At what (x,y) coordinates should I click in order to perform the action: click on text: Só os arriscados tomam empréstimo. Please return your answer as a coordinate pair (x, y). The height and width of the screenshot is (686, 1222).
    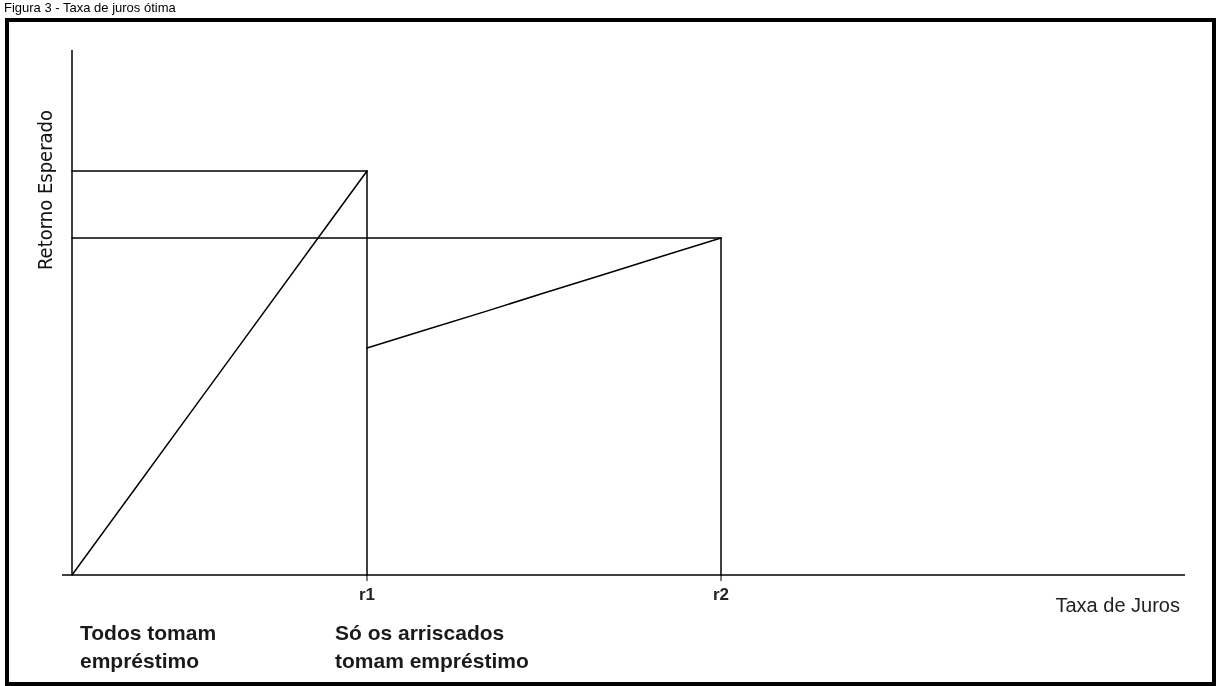
    Looking at the image, I should click on (432, 646).